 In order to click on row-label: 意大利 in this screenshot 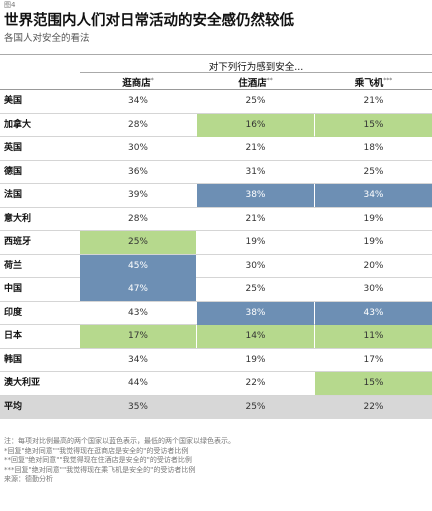, I will do `click(18, 218)`.